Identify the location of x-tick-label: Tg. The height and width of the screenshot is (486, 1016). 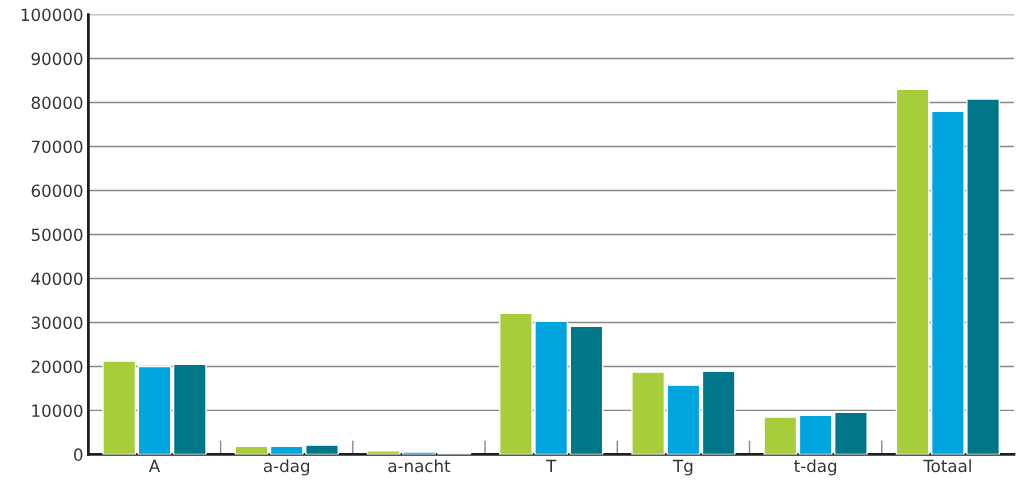
(682, 467).